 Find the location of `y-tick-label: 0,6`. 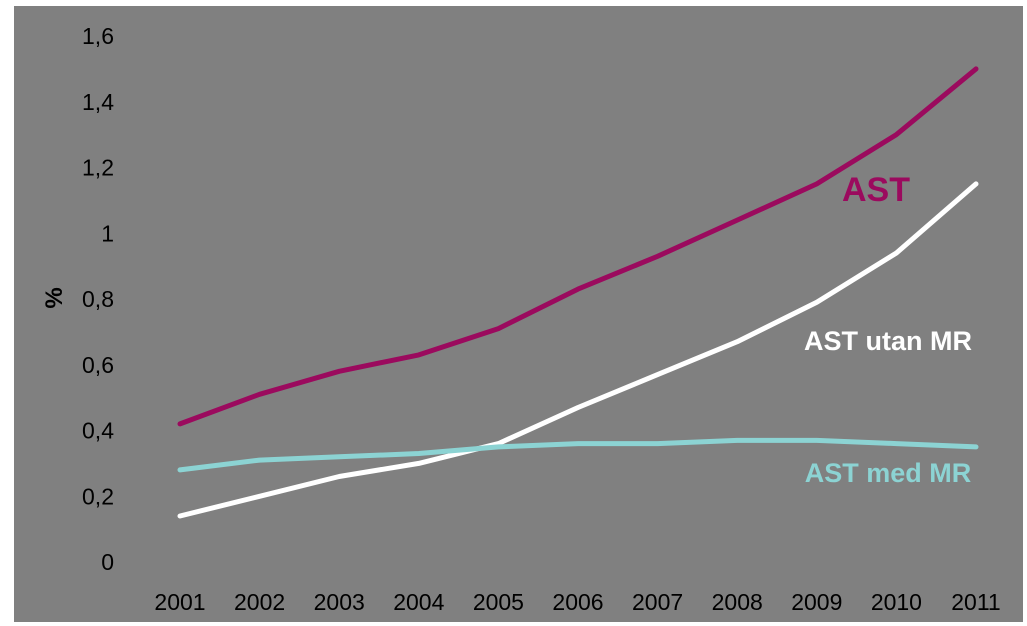

y-tick-label: 0,6 is located at coordinates (98, 365).